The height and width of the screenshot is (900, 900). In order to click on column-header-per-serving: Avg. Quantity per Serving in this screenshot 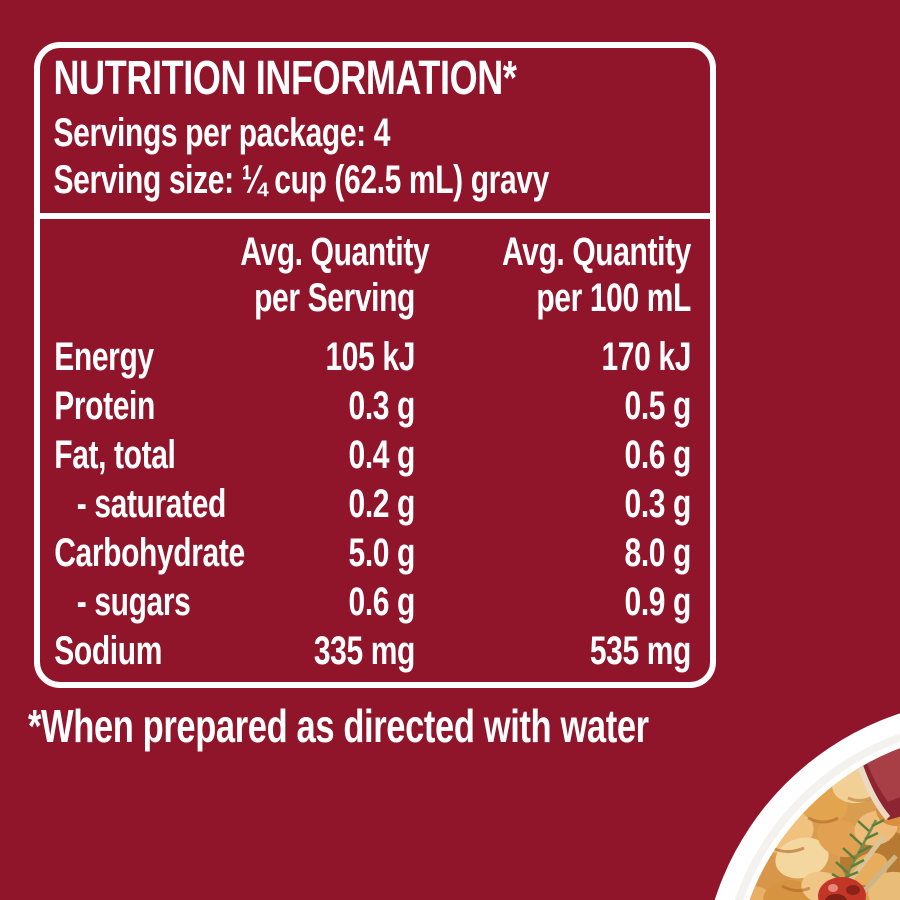, I will do `click(335, 276)`.